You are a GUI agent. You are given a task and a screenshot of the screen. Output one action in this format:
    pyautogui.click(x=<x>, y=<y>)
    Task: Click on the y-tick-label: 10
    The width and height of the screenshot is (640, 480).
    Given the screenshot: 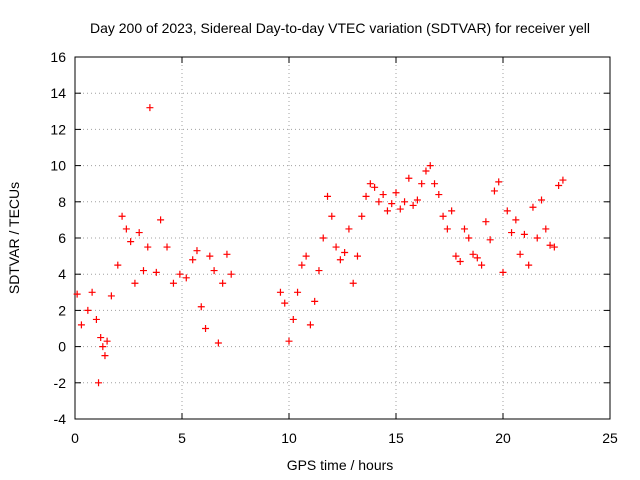 What is the action you would take?
    pyautogui.click(x=58, y=166)
    